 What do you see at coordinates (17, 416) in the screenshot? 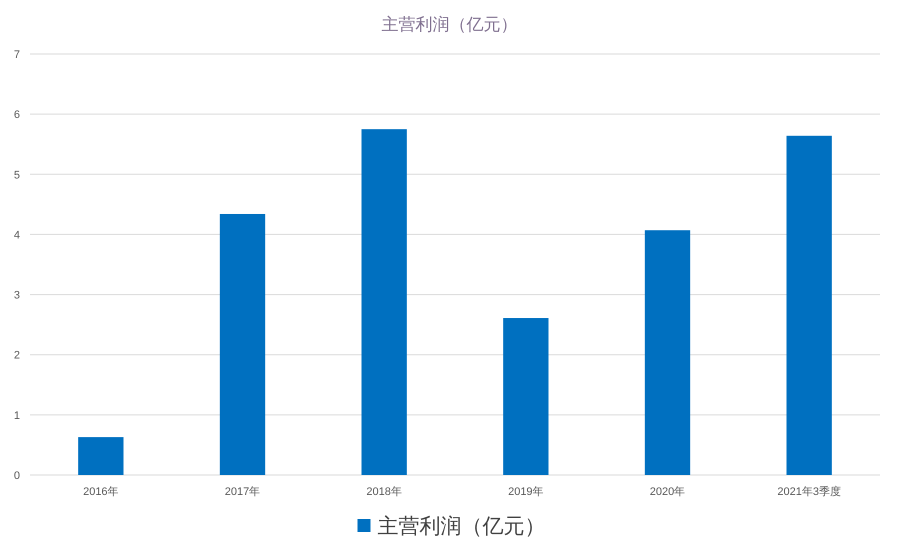
I see `y-tick-label: 1` at bounding box center [17, 416].